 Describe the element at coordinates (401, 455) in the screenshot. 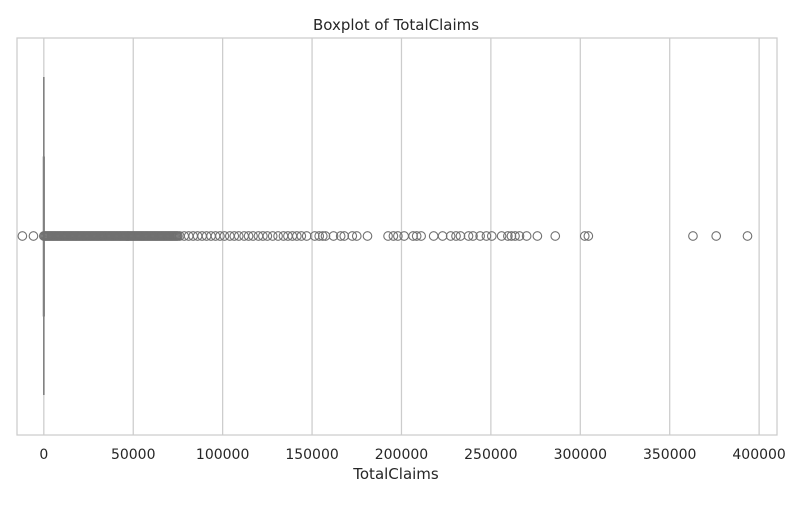

I see `x-tick-label: 200000` at that location.